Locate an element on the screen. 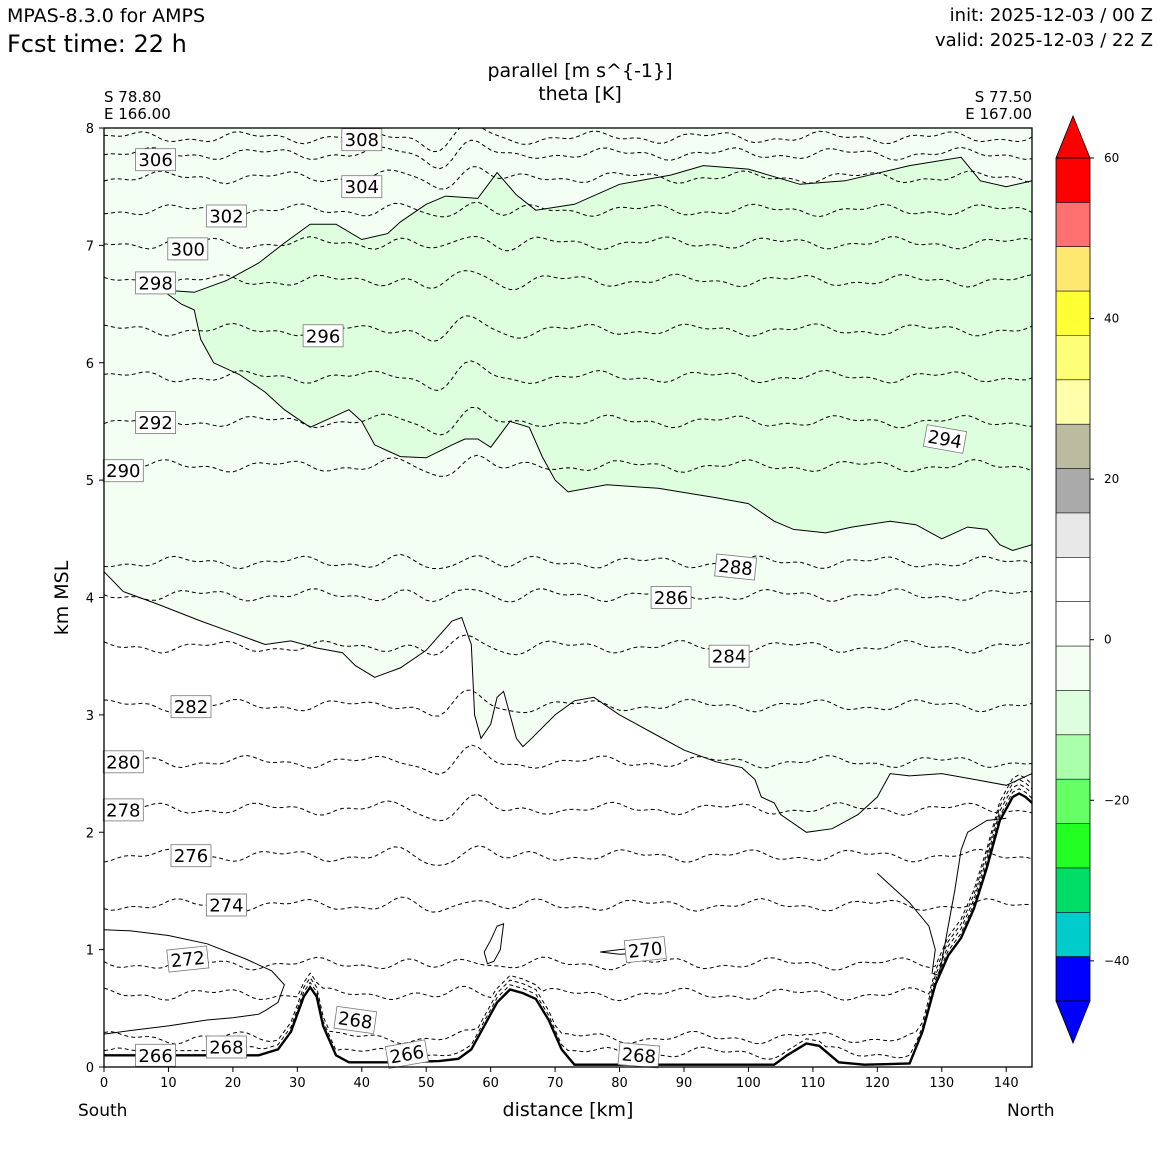 Image resolution: width=1160 pixels, height=1160 pixels. contour-label-text: 280 is located at coordinates (123, 762).